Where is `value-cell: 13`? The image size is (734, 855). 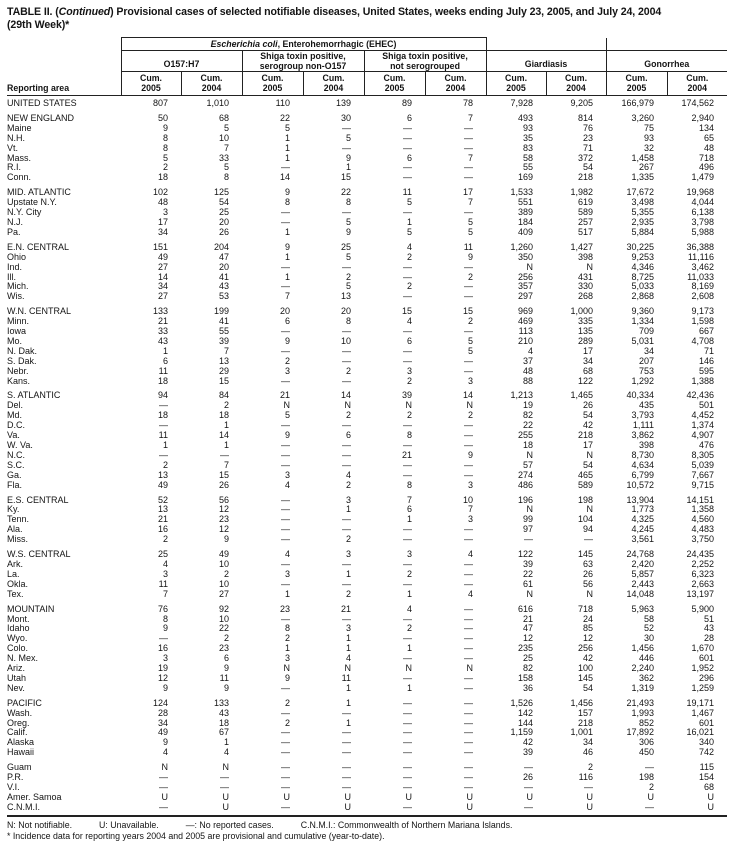 value-cell: 13 is located at coordinates (345, 297).